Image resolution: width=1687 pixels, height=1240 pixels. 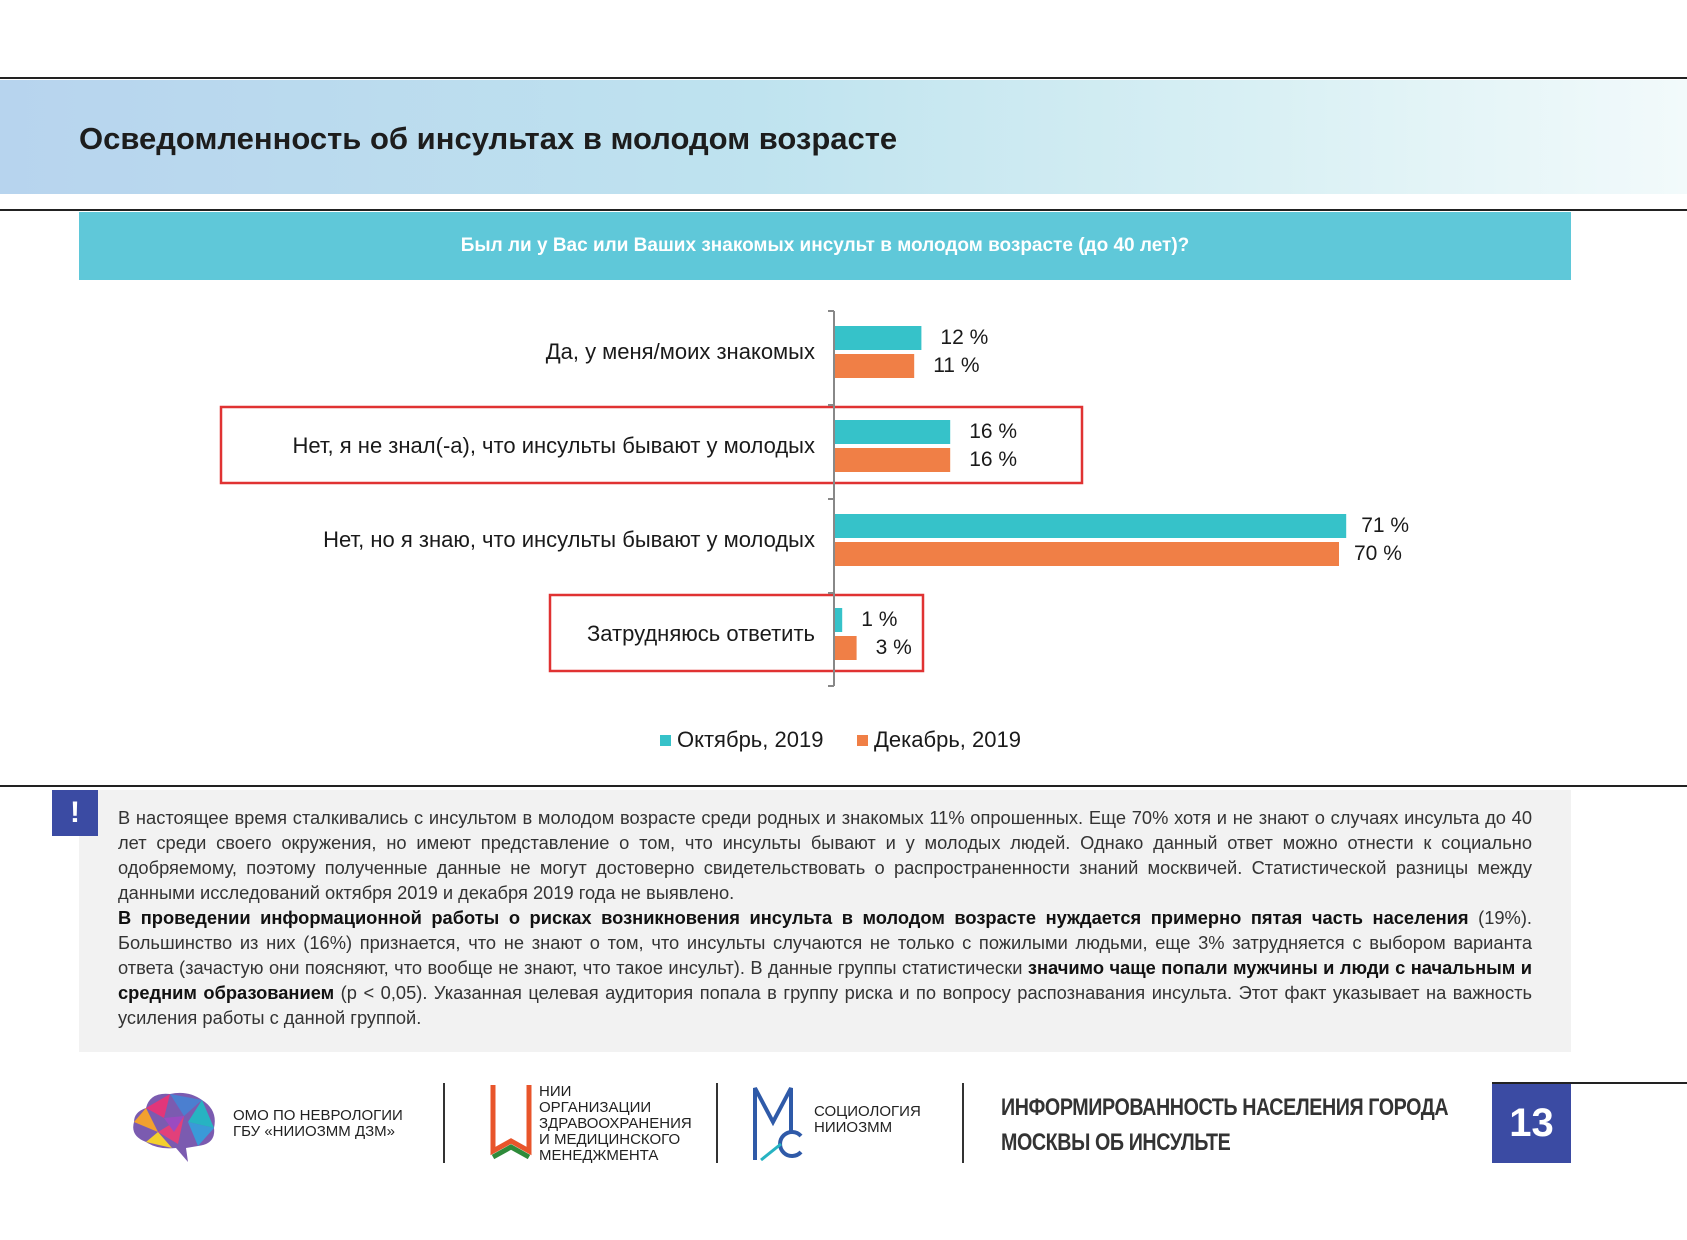 I want to click on footer-org2-line2: организации, so click(x=595, y=1107).